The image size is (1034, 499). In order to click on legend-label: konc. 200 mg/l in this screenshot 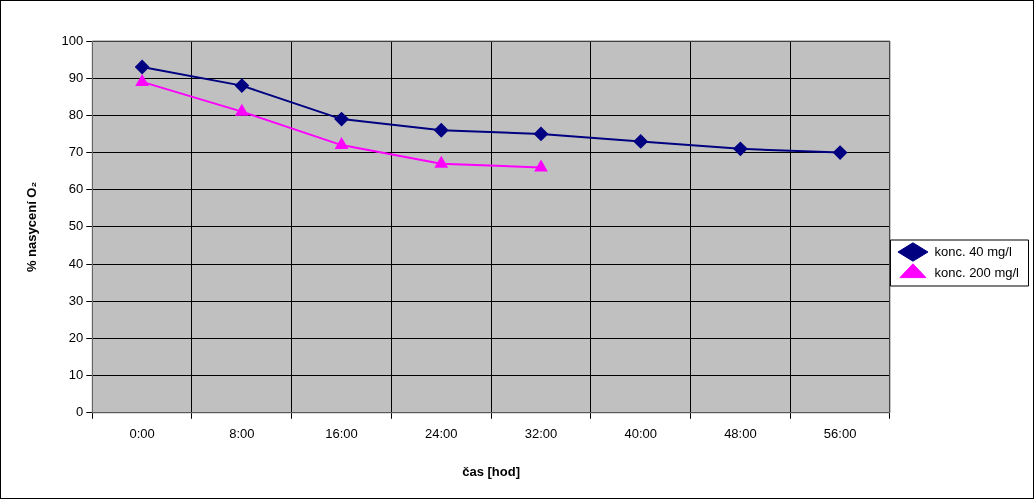, I will do `click(977, 272)`.